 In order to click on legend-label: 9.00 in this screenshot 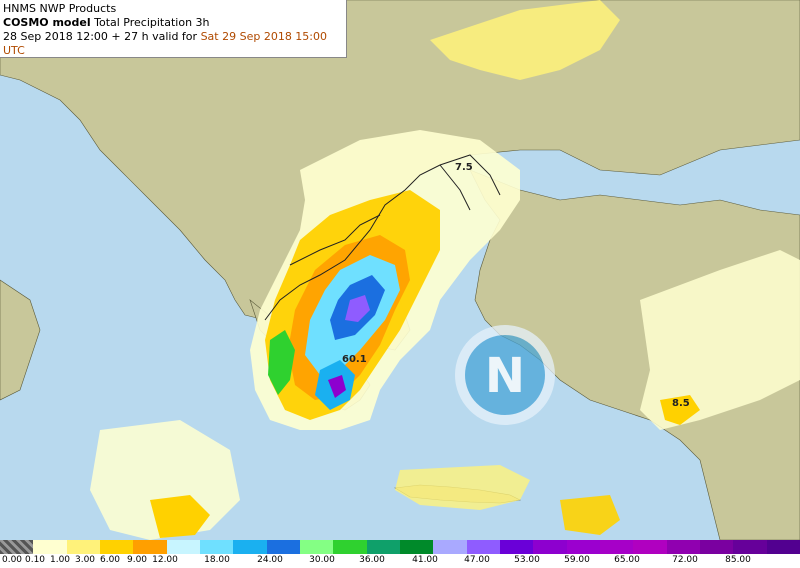, I will do `click(137, 560)`.